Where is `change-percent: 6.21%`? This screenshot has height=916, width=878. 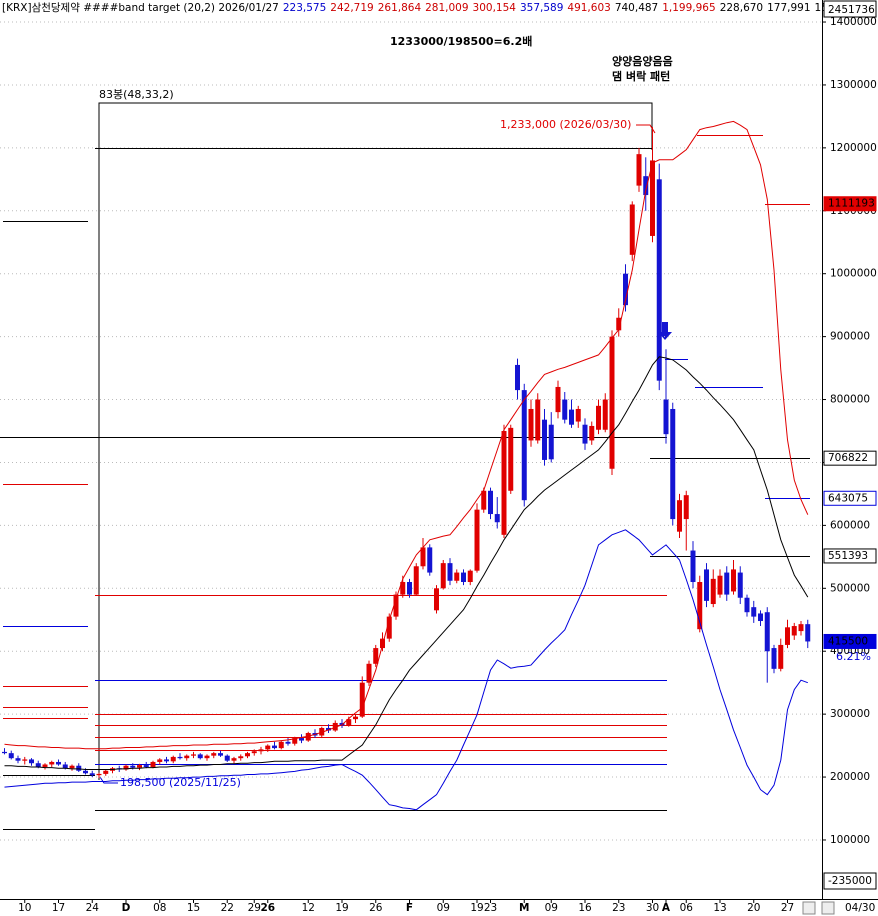
change-percent: 6.21% is located at coordinates (853, 656).